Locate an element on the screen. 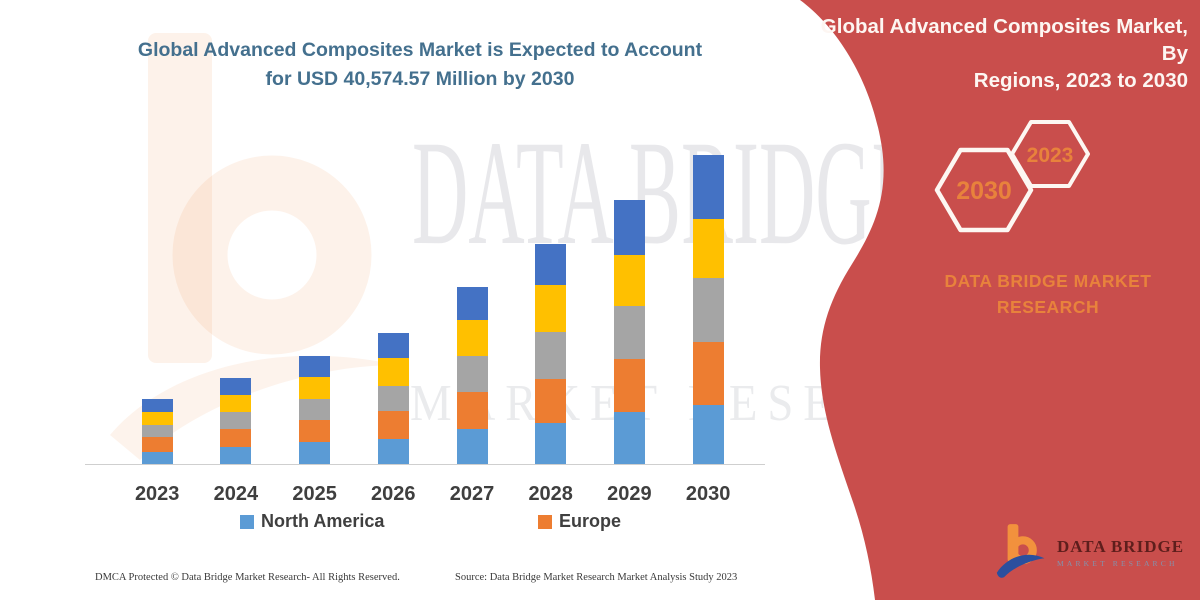  bar-2028 is located at coordinates (551, 354).